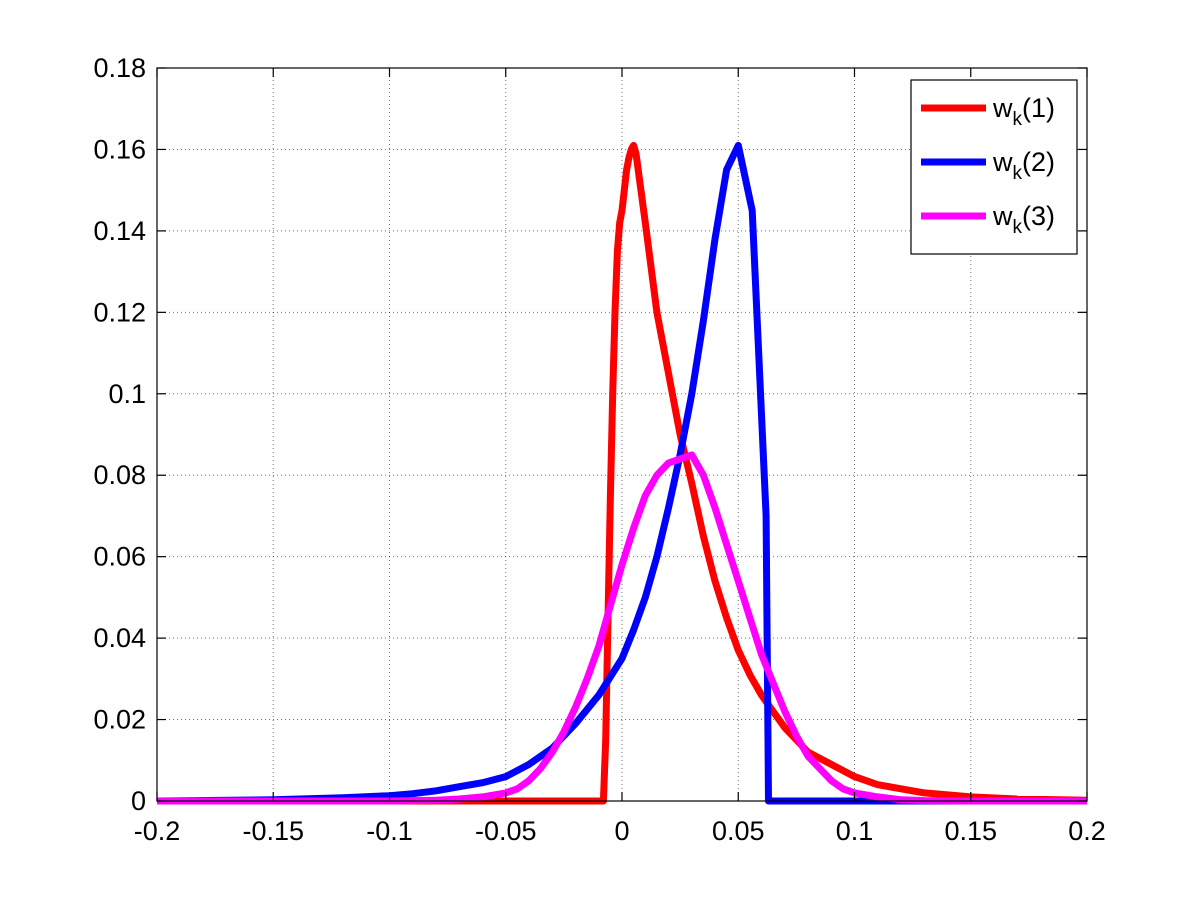 The height and width of the screenshot is (901, 1201). I want to click on x-tick-label: 0.05, so click(738, 831).